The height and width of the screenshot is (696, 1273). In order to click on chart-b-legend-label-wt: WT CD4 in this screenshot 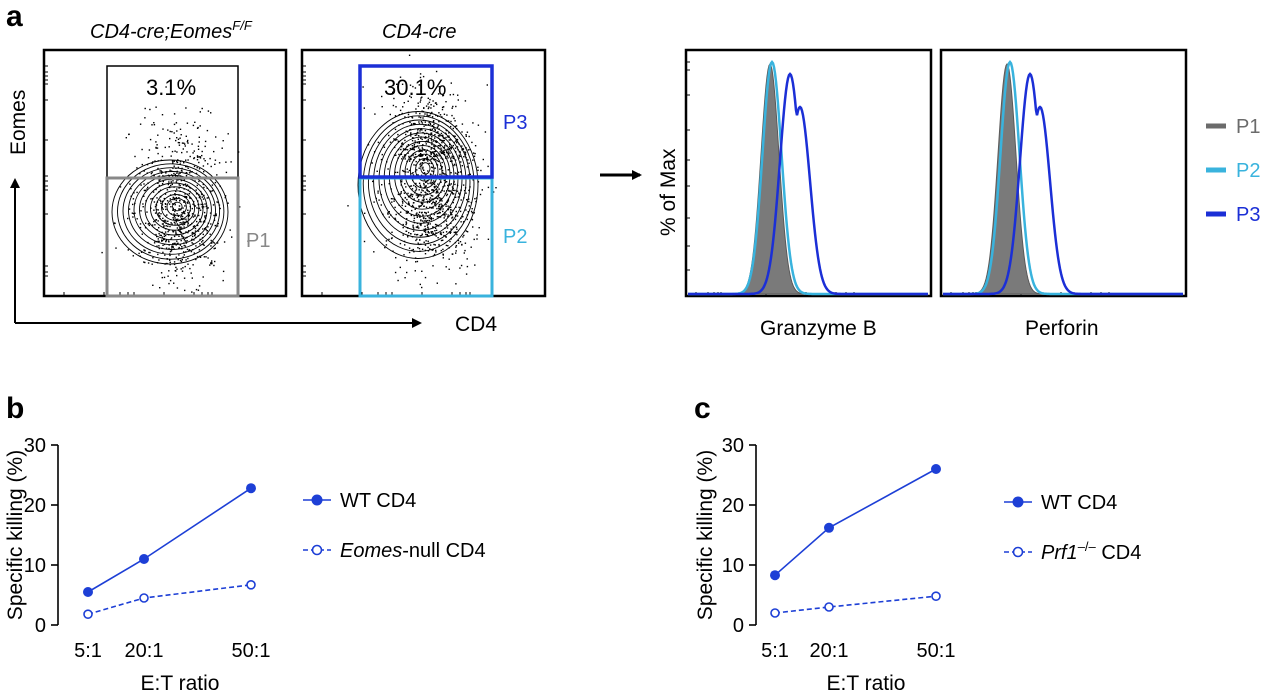, I will do `click(378, 501)`.